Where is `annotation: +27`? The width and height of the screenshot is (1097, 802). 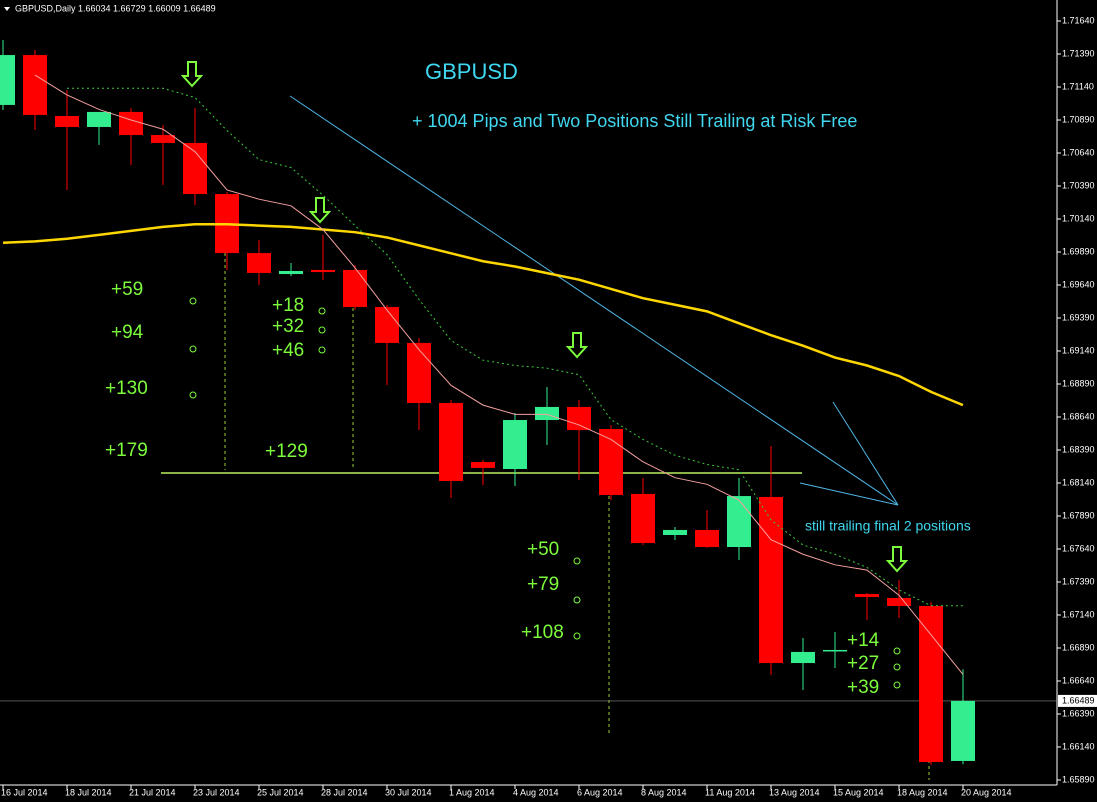 annotation: +27 is located at coordinates (863, 663).